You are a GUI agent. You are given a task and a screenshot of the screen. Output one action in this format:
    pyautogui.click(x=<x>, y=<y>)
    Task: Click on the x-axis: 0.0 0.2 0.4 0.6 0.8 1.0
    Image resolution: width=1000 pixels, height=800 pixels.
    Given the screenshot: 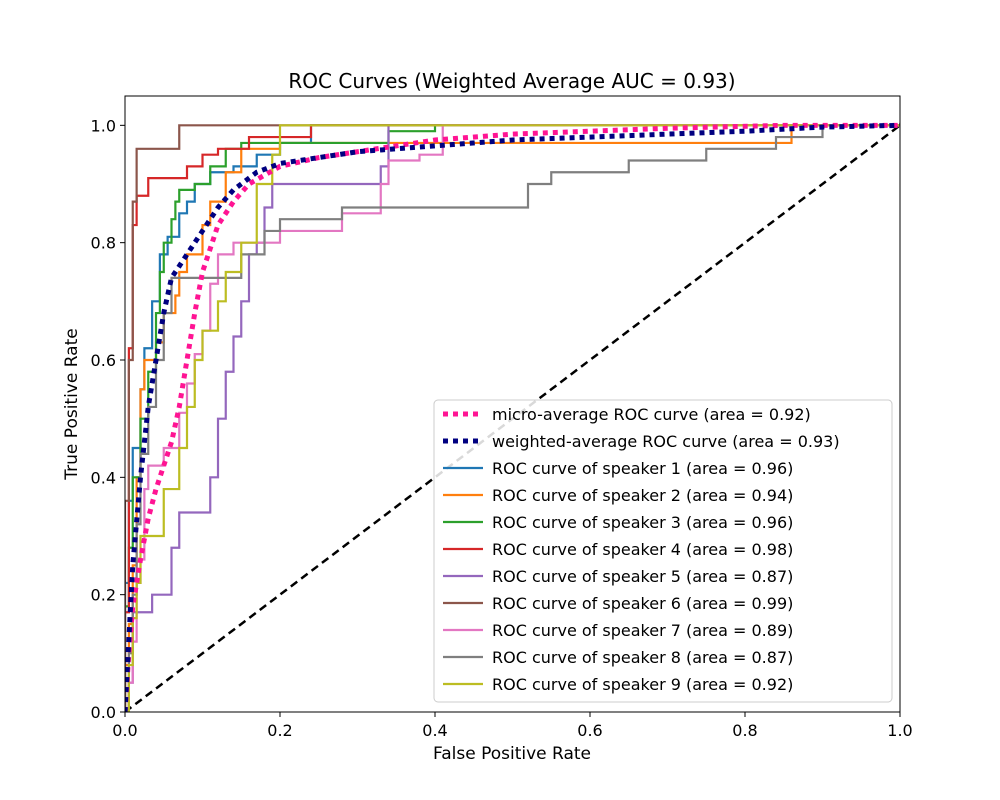 What is the action you would take?
    pyautogui.click(x=512, y=726)
    